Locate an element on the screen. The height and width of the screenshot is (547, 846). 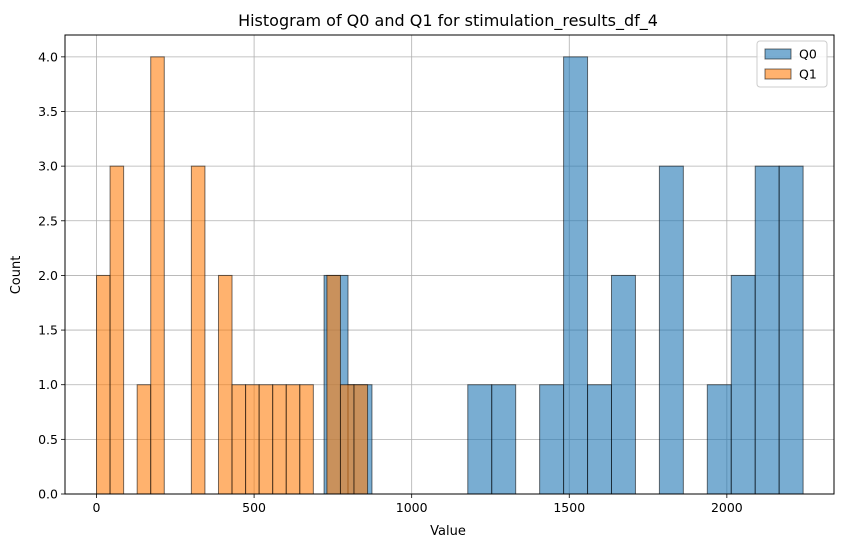
y-axis-label: Count is located at coordinates (16, 275).